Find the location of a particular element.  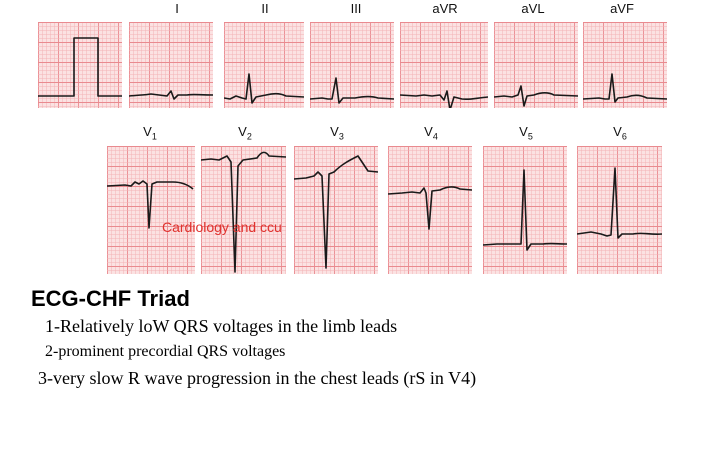

slide-title: ECG-CHF Triad is located at coordinates (110, 298).